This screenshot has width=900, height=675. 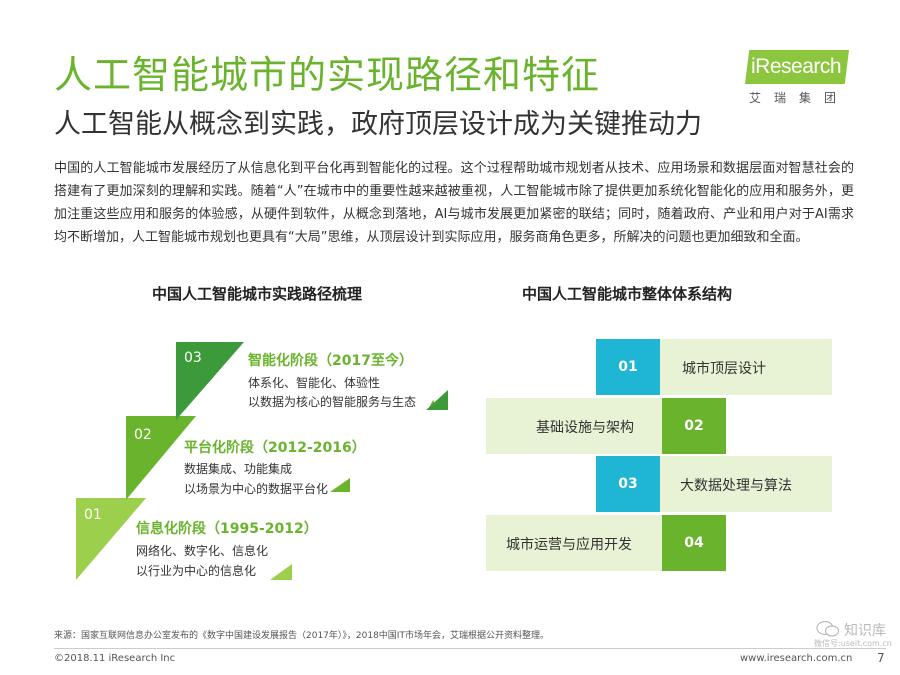 What do you see at coordinates (853, 643) in the screenshot?
I see `watermark-sub: 微信号:useit.com.cn` at bounding box center [853, 643].